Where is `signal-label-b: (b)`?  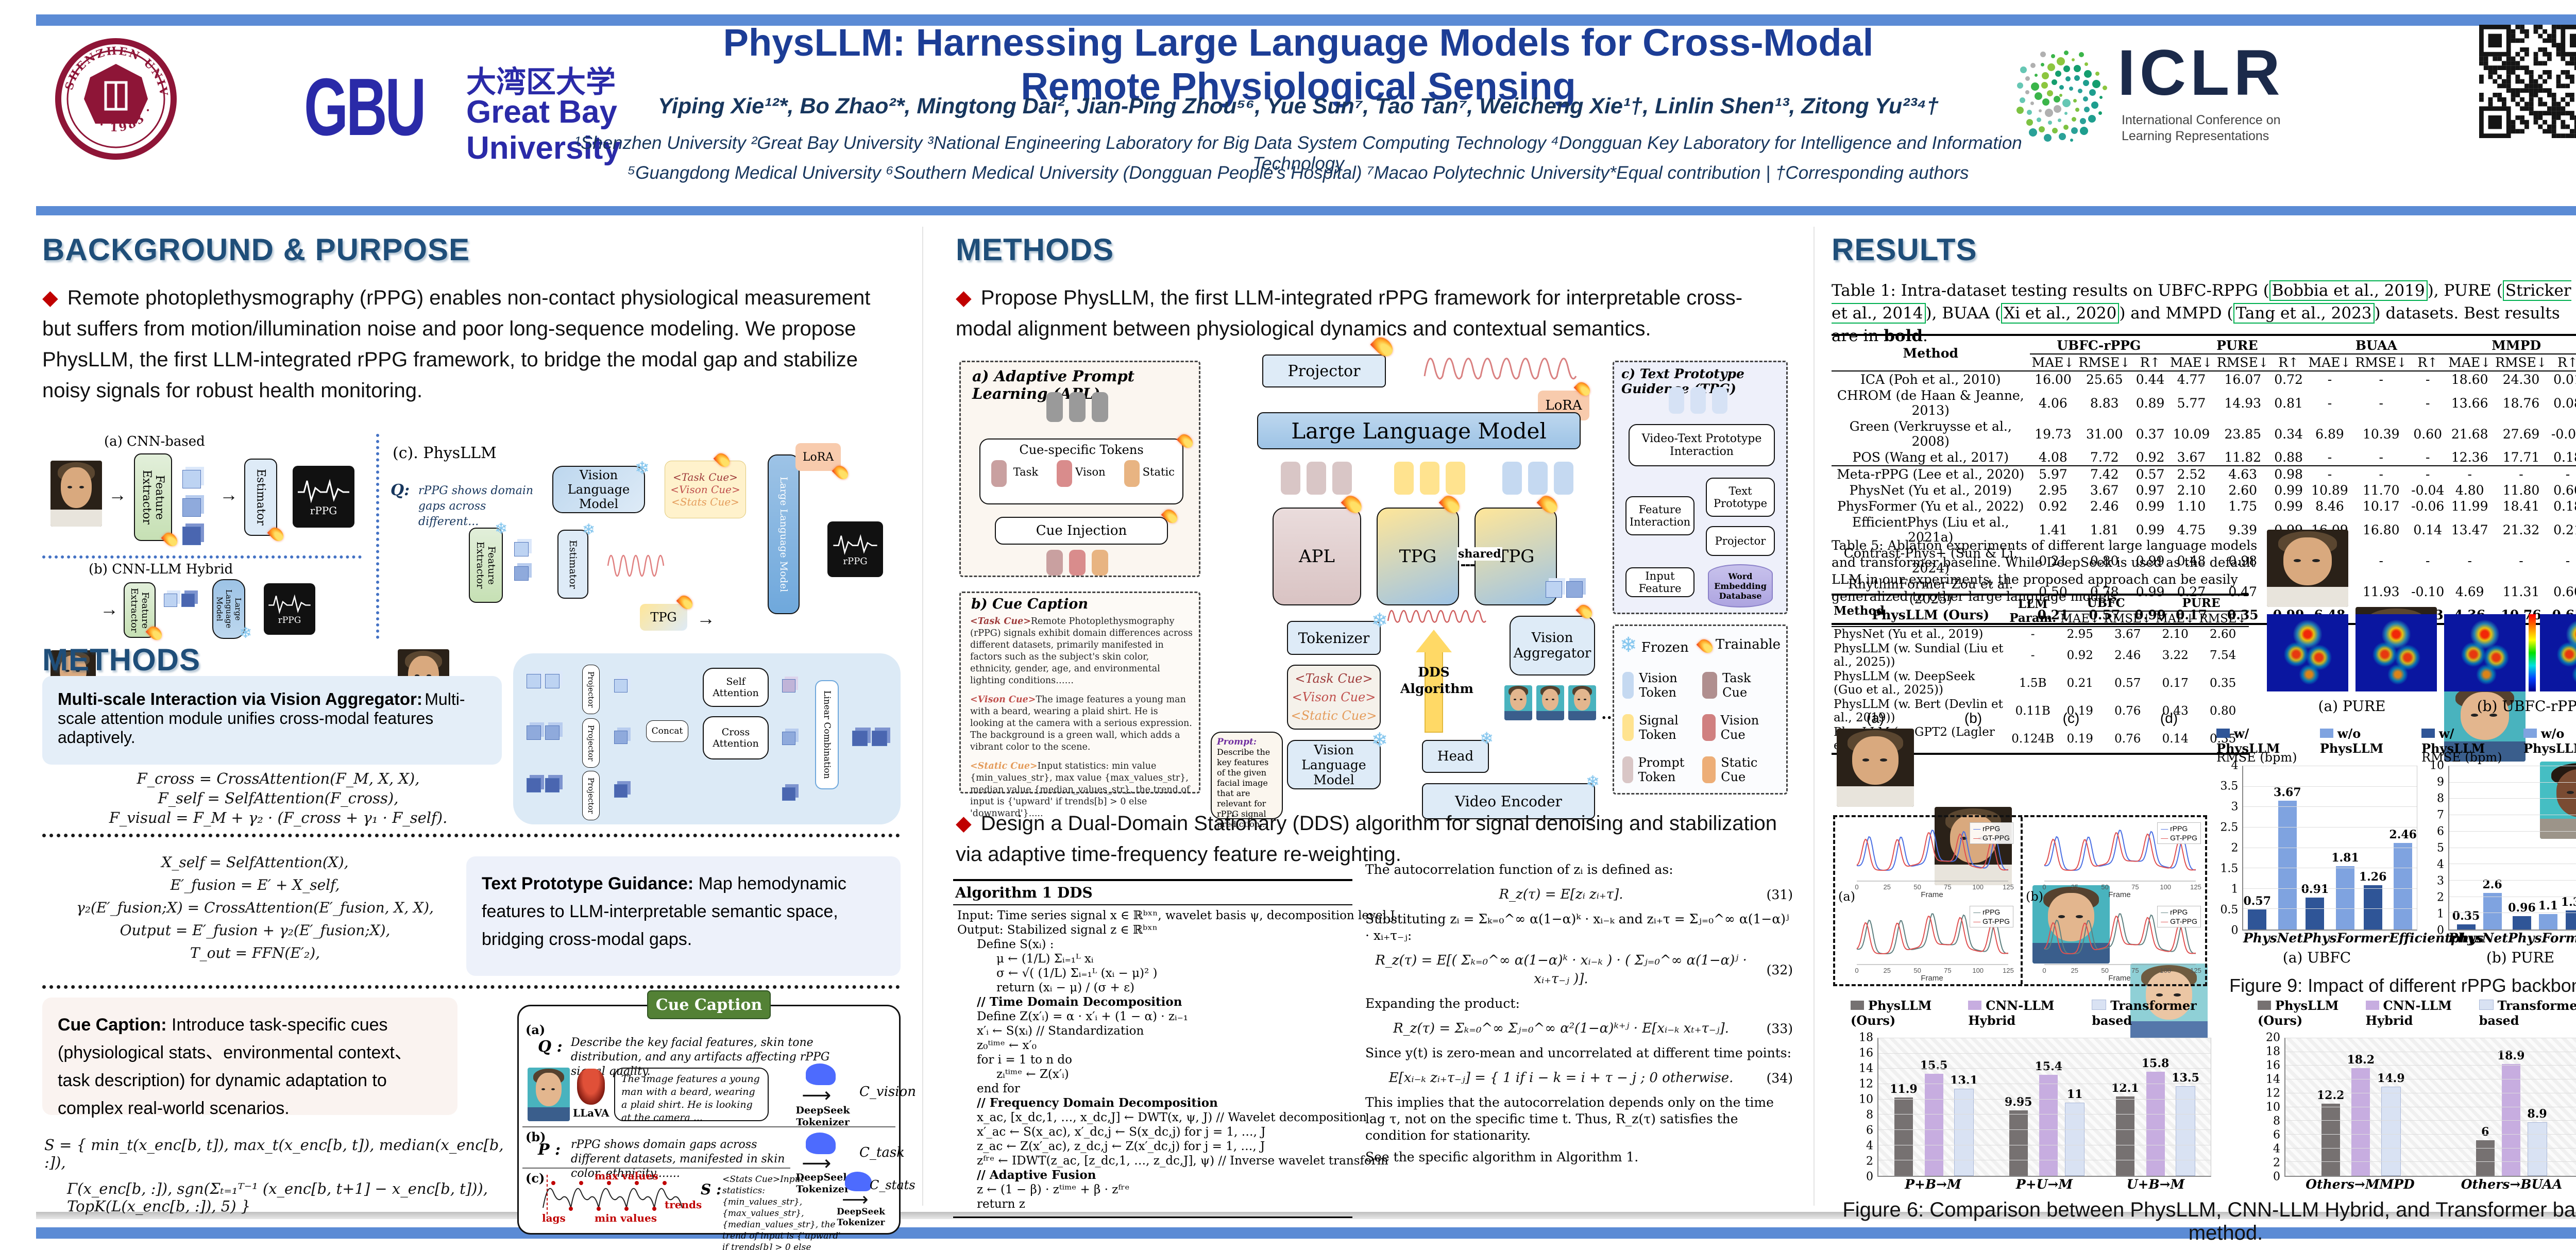
signal-label-b: (b) is located at coordinates (2035, 896).